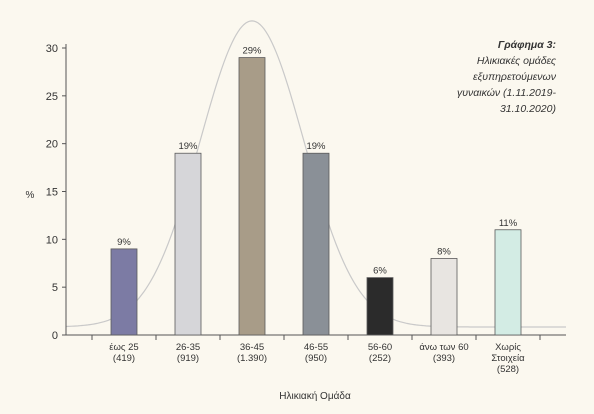 The image size is (594, 414). Describe the element at coordinates (124, 242) in the screenshot. I see `data-label: 9%` at that location.